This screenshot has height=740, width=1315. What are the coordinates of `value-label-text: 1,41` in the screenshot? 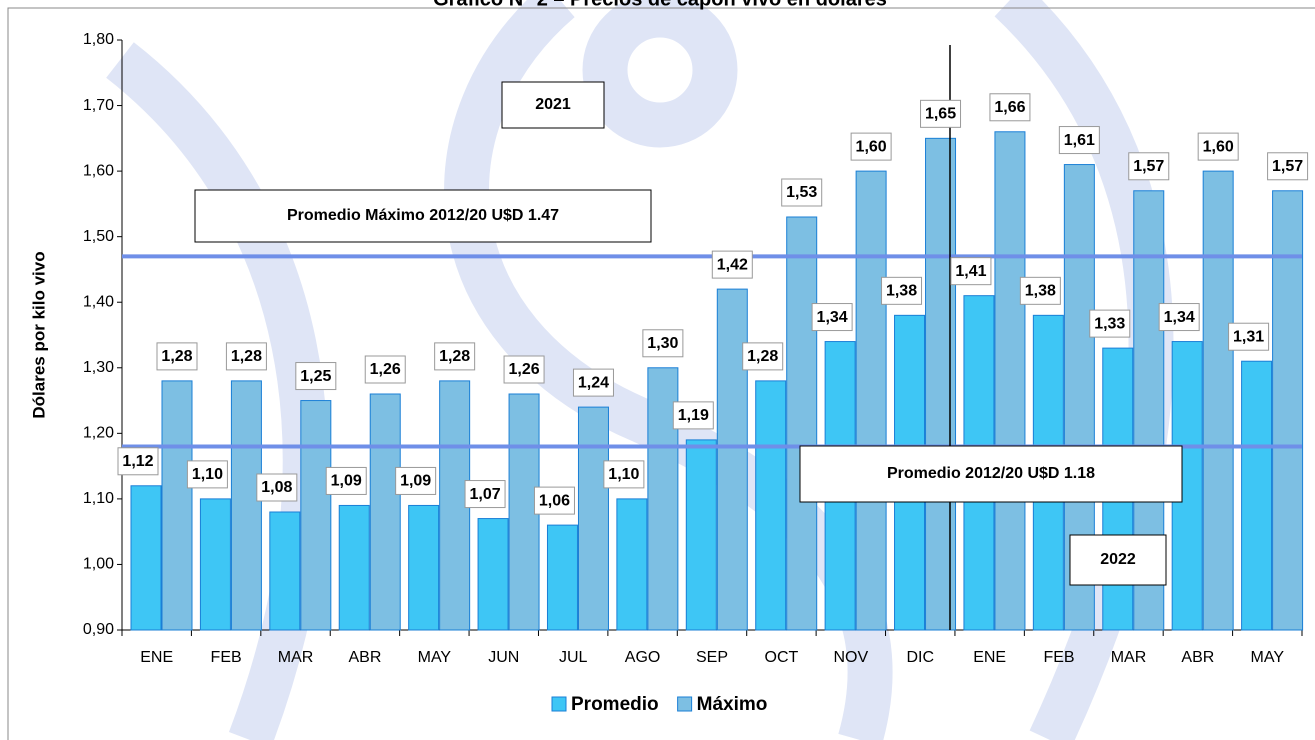 It's located at (970, 271).